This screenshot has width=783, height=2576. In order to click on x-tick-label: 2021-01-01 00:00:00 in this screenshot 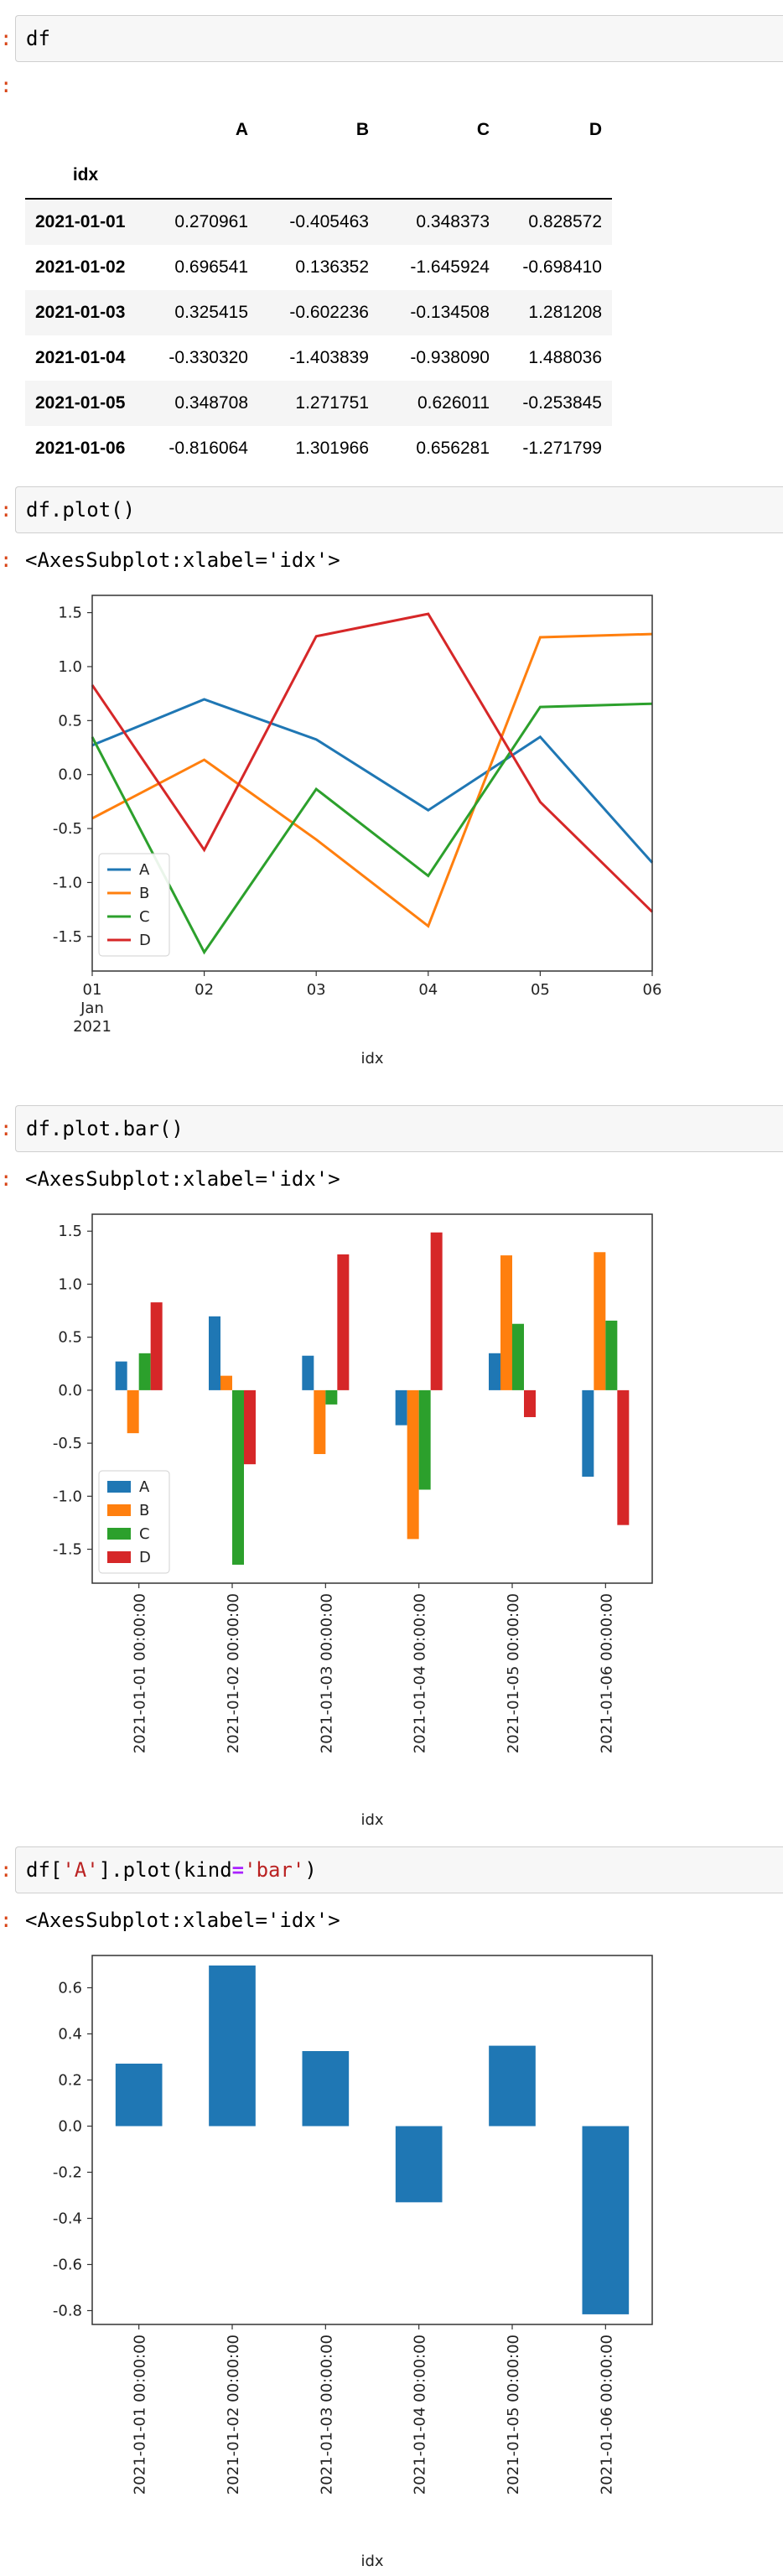, I will do `click(140, 1673)`.